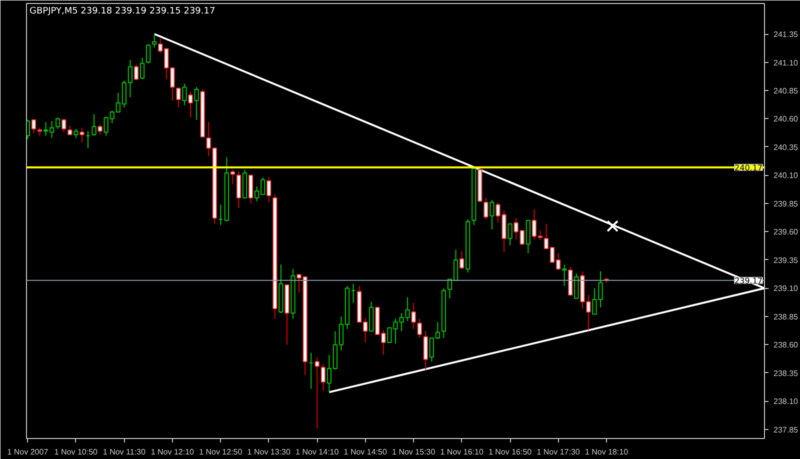 The width and height of the screenshot is (800, 459). What do you see at coordinates (786, 119) in the screenshot?
I see `y-tick-label: 240.60` at bounding box center [786, 119].